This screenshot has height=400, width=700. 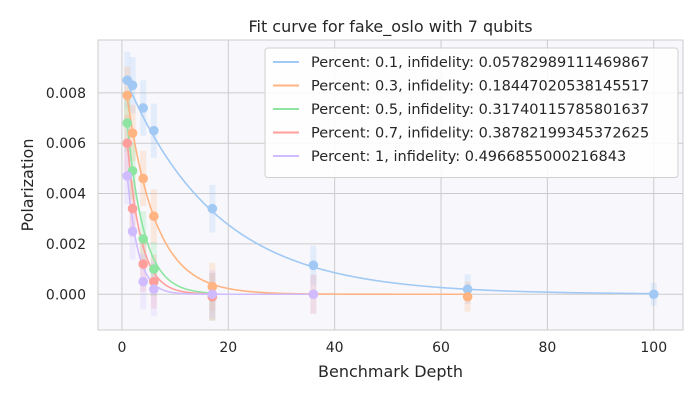 I want to click on y-tick-label: 0.004, so click(x=66, y=195).